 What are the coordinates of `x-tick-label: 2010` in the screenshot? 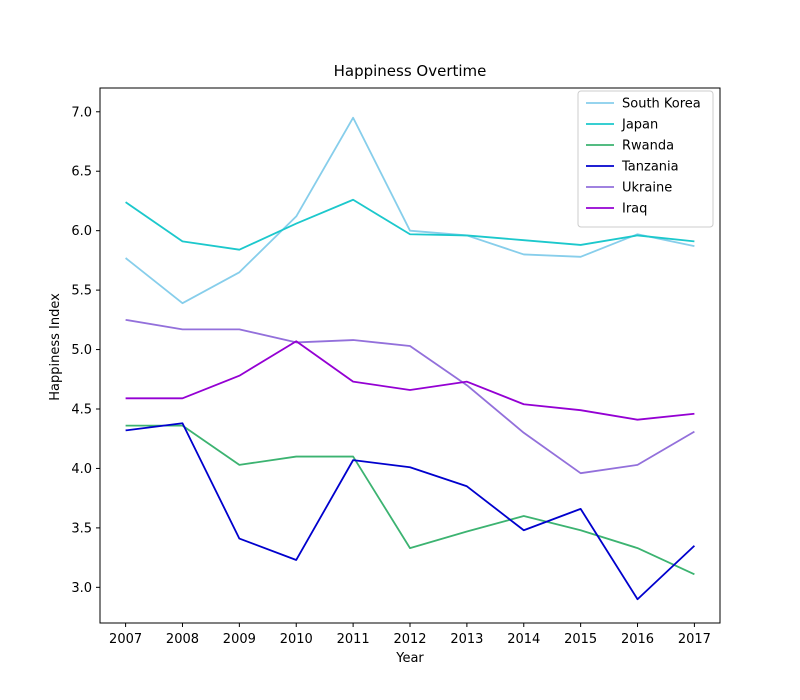 It's located at (296, 639).